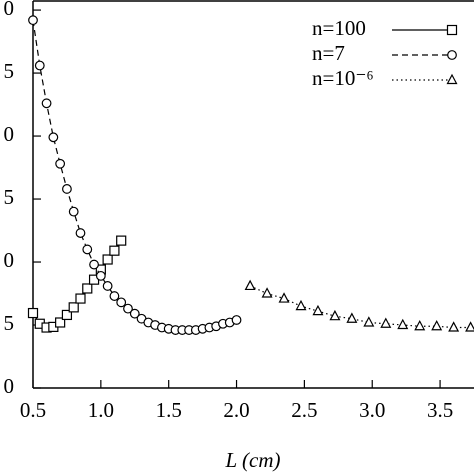 The image size is (474, 474). I want to click on x-tick-label: 1.5, so click(169, 410).